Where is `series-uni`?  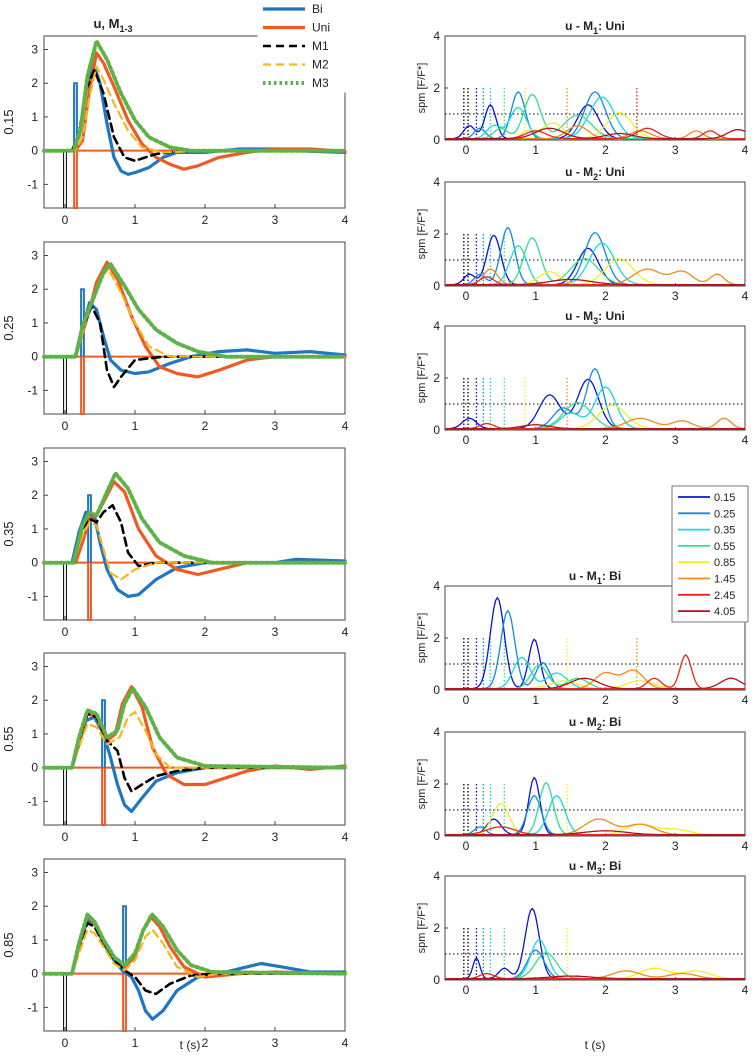
series-uni is located at coordinates (194, 528).